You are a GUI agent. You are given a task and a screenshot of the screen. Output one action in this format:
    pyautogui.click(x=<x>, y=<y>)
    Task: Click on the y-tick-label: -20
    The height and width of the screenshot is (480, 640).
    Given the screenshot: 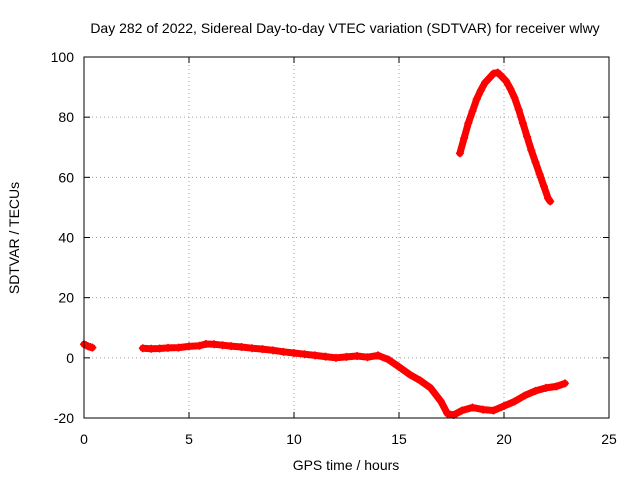 What is the action you would take?
    pyautogui.click(x=64, y=418)
    